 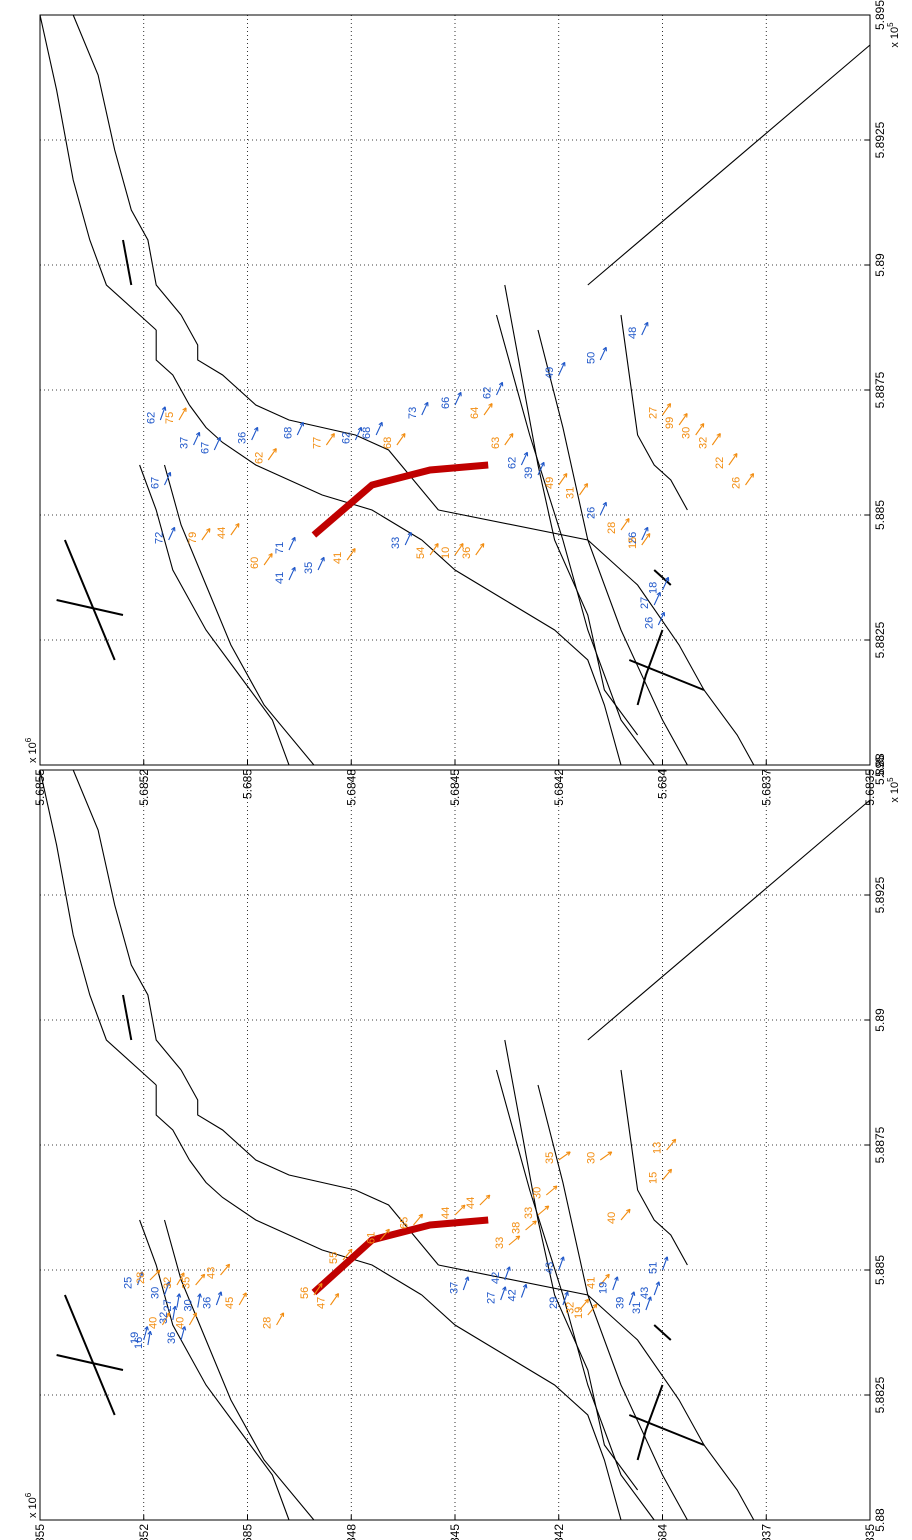 I want to click on vector-speed-label: 22, so click(x=720, y=463).